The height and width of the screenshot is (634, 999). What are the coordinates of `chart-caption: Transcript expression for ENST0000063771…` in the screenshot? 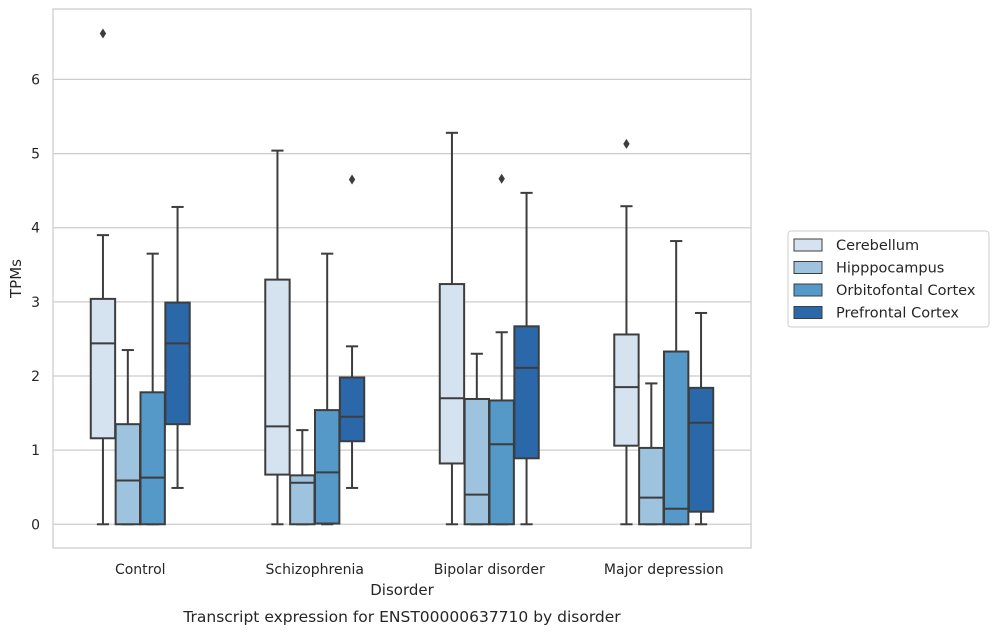 It's located at (401, 617).